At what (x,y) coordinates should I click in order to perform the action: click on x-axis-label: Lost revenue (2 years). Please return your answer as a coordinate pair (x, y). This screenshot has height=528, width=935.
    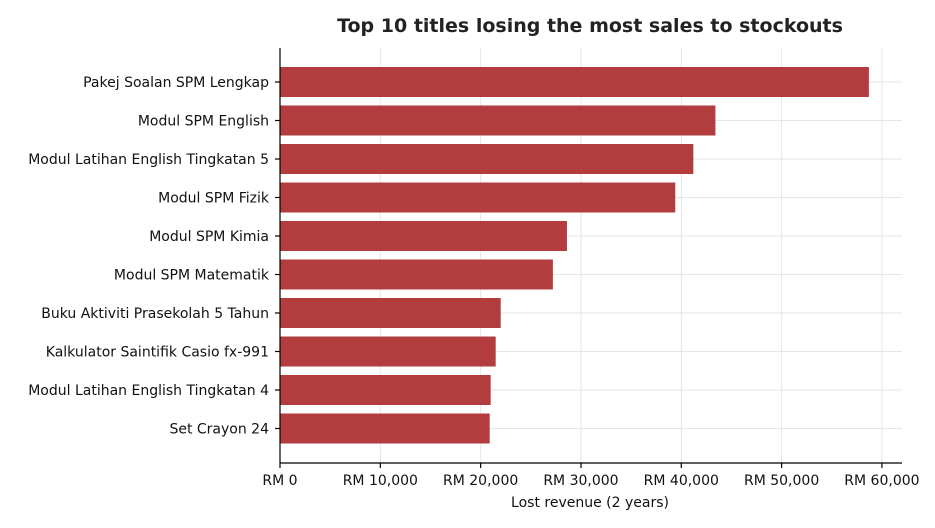
    Looking at the image, I should click on (590, 503).